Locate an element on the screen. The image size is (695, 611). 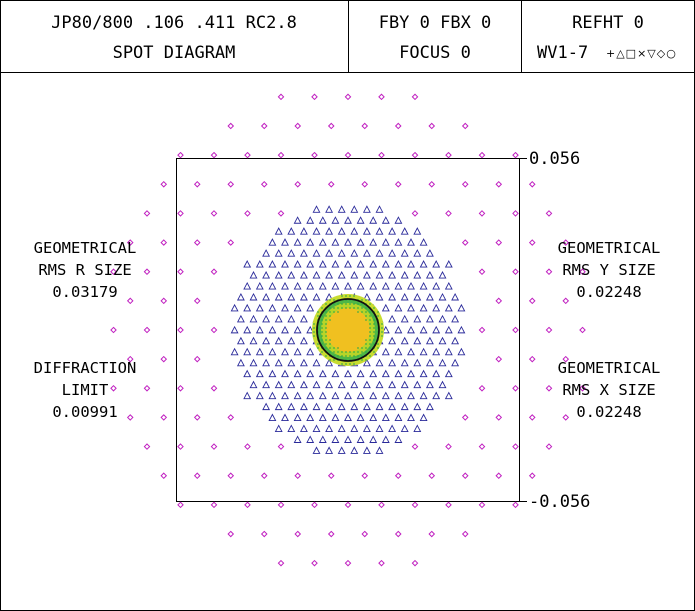
spot-core-halo is located at coordinates (348, 330).